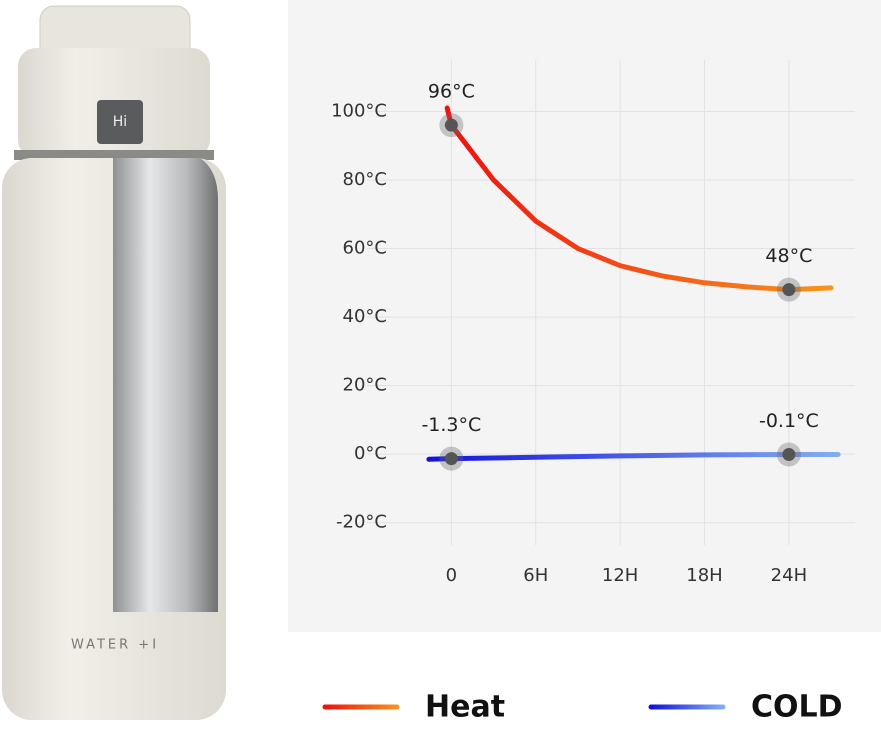 This screenshot has height=733, width=881. What do you see at coordinates (535, 575) in the screenshot?
I see `x-tick-label: 6H` at bounding box center [535, 575].